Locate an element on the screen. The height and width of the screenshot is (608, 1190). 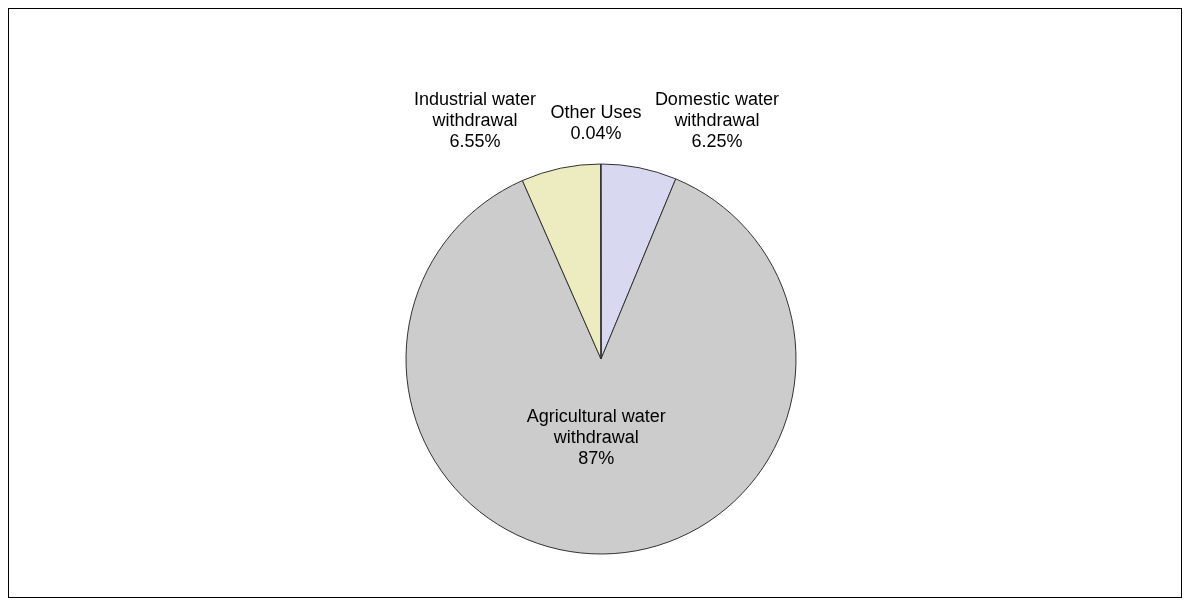
slice-label: Industrial water withdrawal is located at coordinates (475, 109).